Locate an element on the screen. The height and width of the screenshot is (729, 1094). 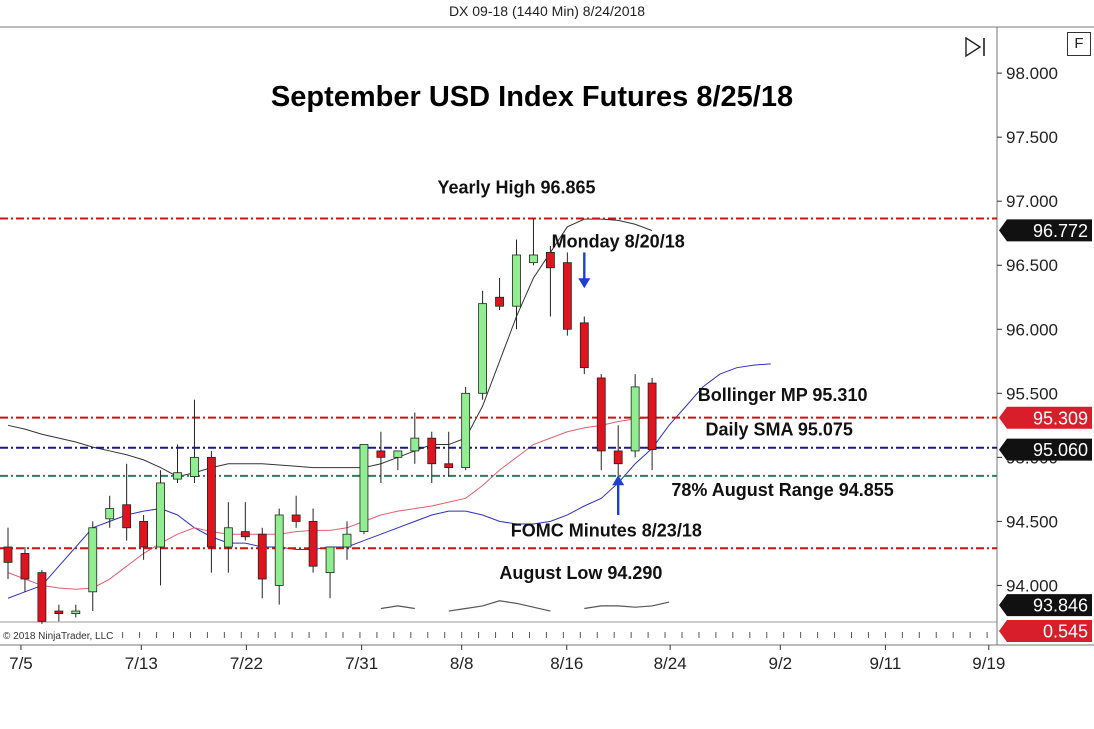
price-label-95309-bg is located at coordinates (1045, 417).